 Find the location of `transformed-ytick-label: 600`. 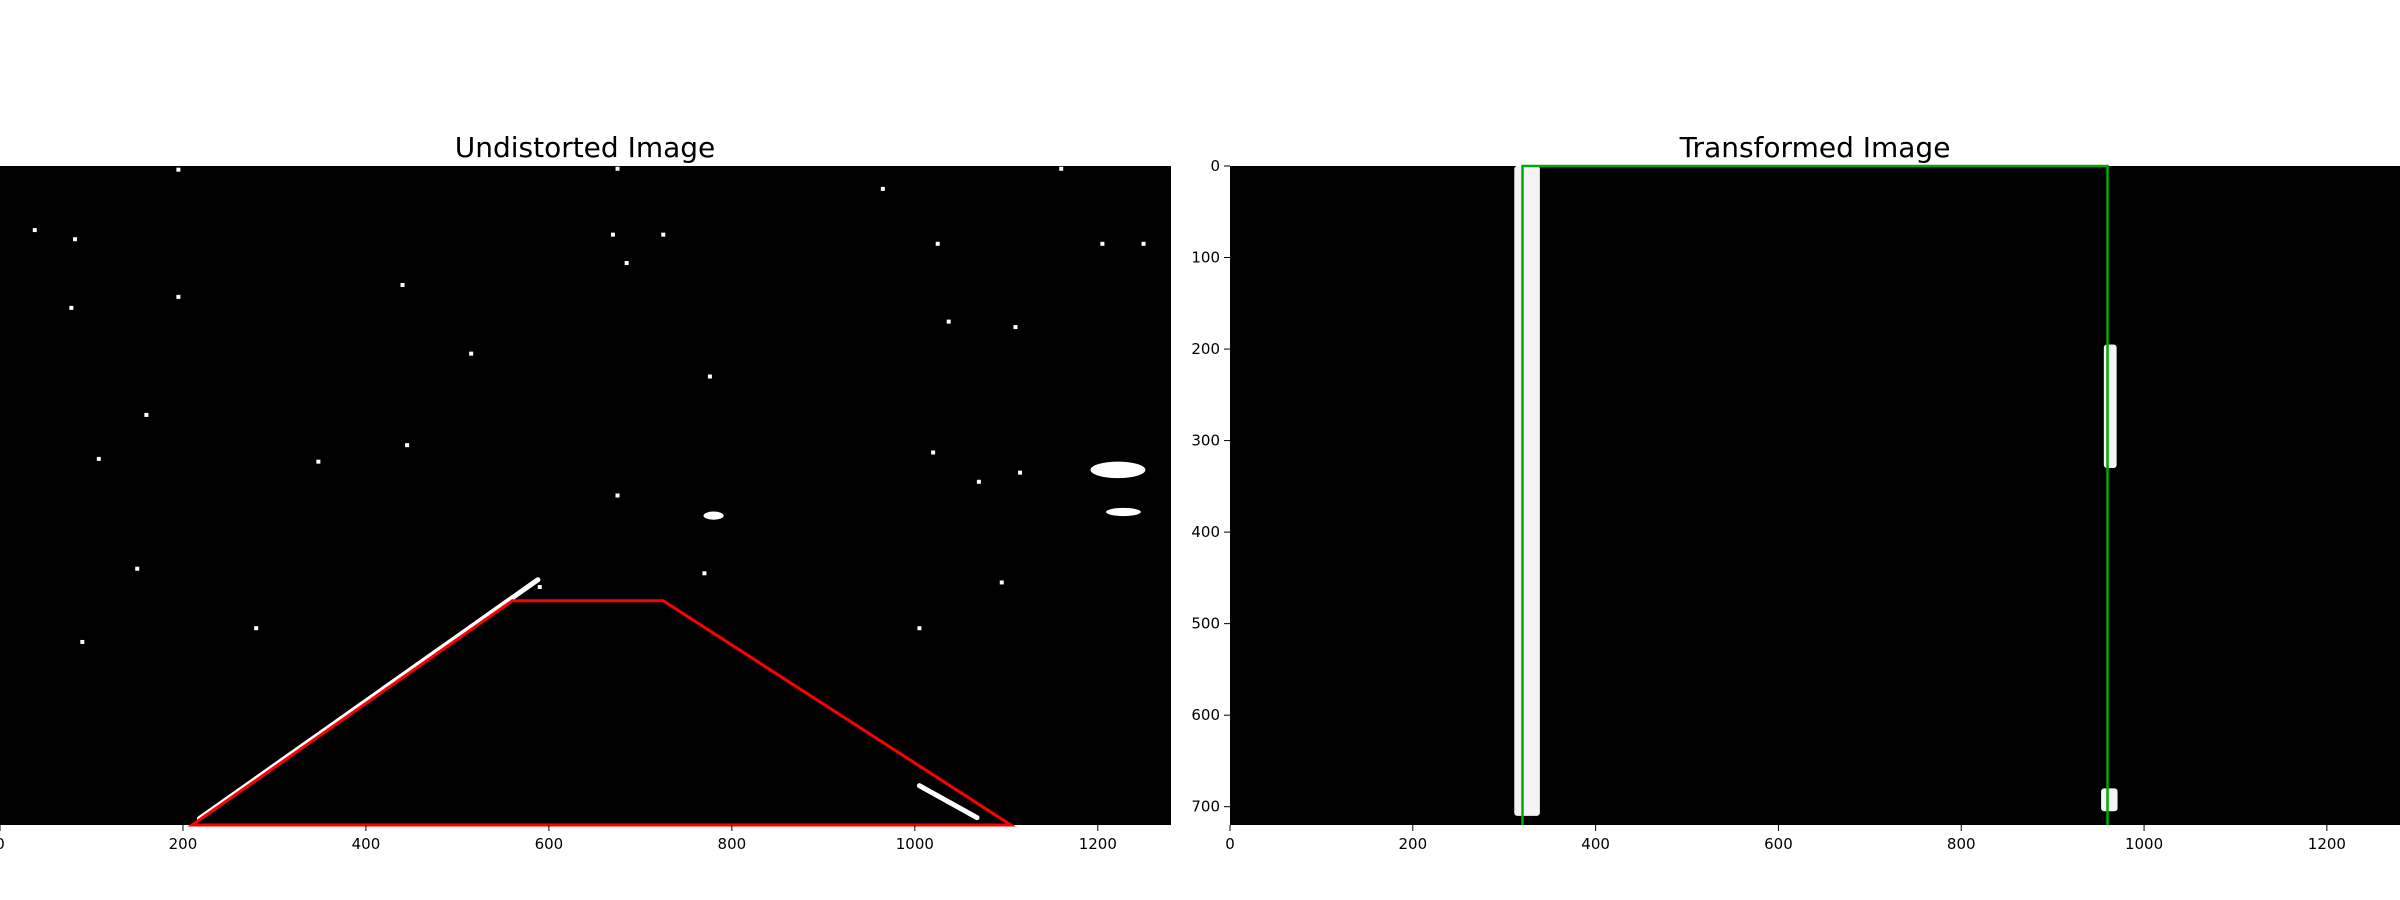

transformed-ytick-label: 600 is located at coordinates (1205, 715).